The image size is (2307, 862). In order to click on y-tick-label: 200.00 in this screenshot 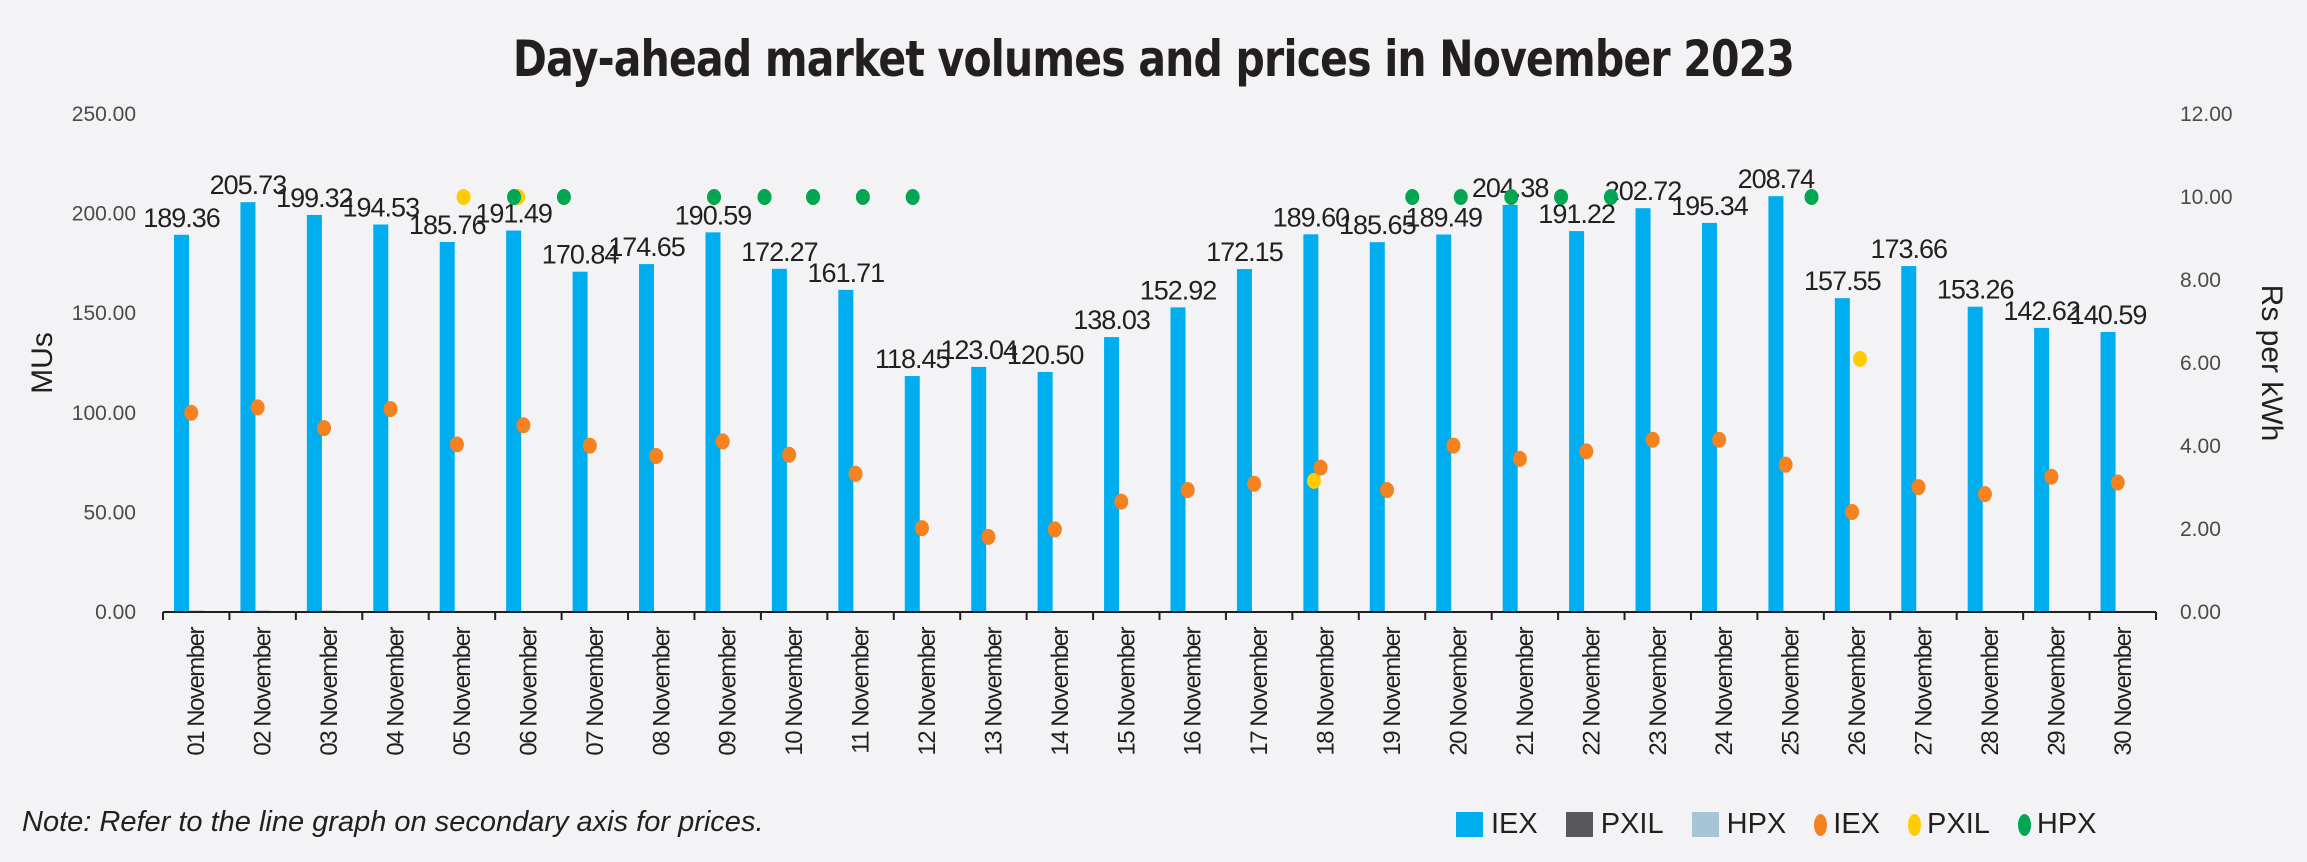, I will do `click(104, 214)`.